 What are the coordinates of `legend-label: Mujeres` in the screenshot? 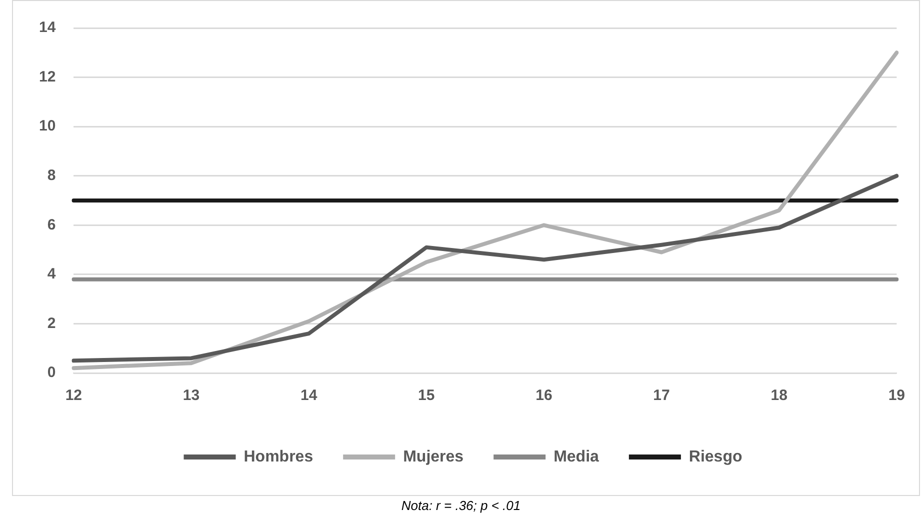 It's located at (433, 457).